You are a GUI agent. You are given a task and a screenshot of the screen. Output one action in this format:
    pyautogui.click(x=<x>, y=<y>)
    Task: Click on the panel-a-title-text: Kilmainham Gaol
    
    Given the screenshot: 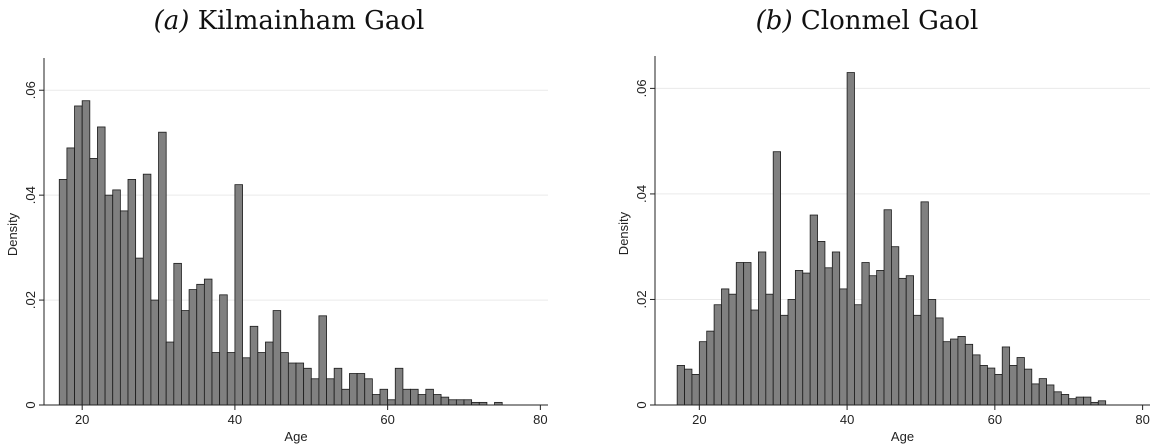 What is the action you would take?
    pyautogui.click(x=311, y=21)
    